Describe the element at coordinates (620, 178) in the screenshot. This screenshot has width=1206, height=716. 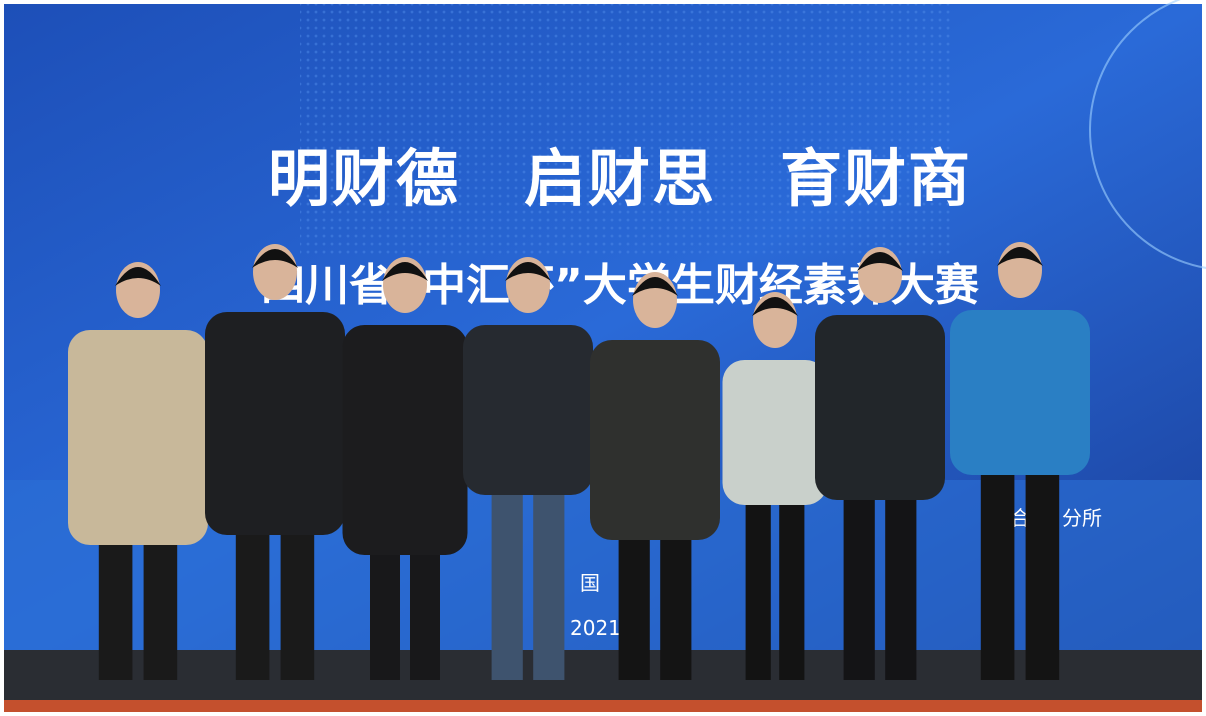
I see `headline: 明财德 启财思 育财商` at that location.